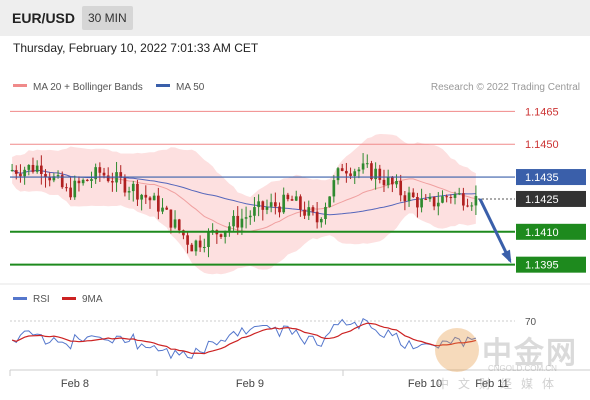 This screenshot has width=590, height=400. What do you see at coordinates (88, 87) in the screenshot?
I see `ma20-legend-label: MA 20 + Bollinger Bands` at bounding box center [88, 87].